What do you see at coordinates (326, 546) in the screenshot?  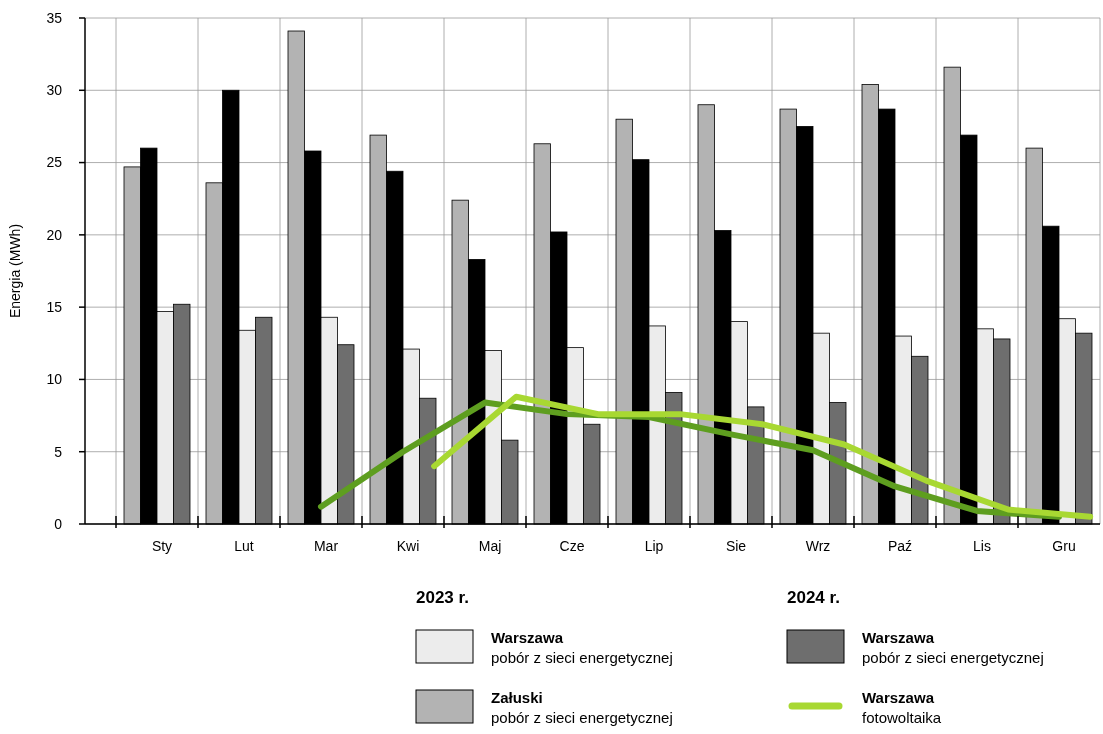 I see `x-tick-label: Mar` at bounding box center [326, 546].